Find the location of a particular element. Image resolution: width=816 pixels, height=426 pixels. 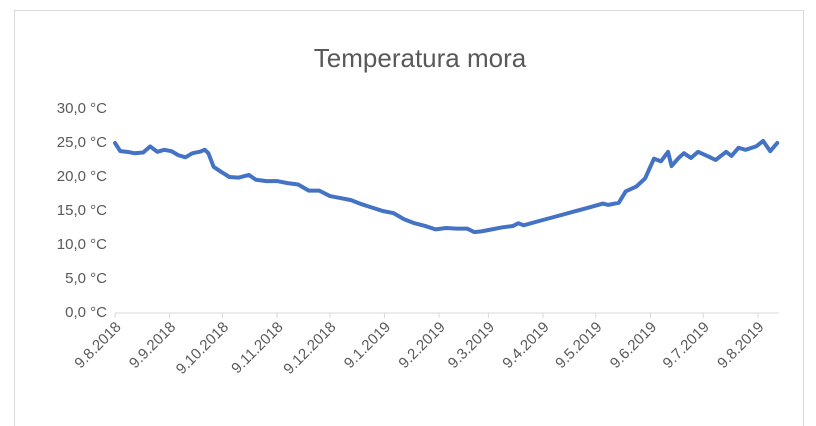

y-tick-label: 10,0 °C is located at coordinates (82, 244).